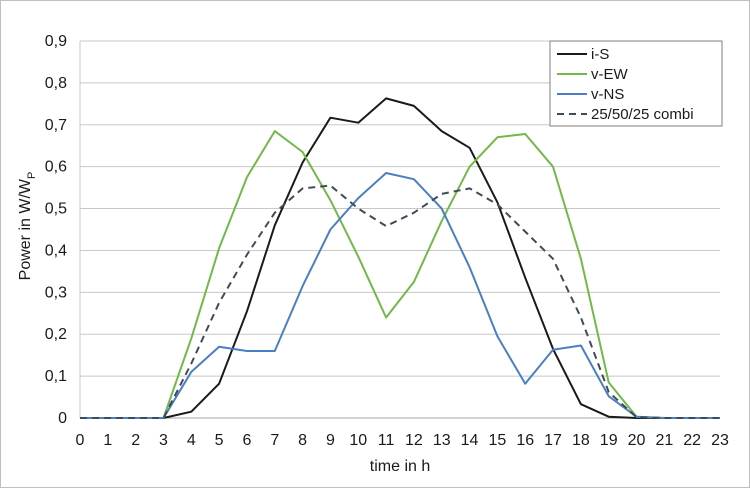 Image resolution: width=750 pixels, height=489 pixels. Describe the element at coordinates (56, 230) in the screenshot. I see `y-tick-labels: 0 0,1 0,2 0,3 0,4 0,5 0,6 0,7 0,8 0,9` at that location.